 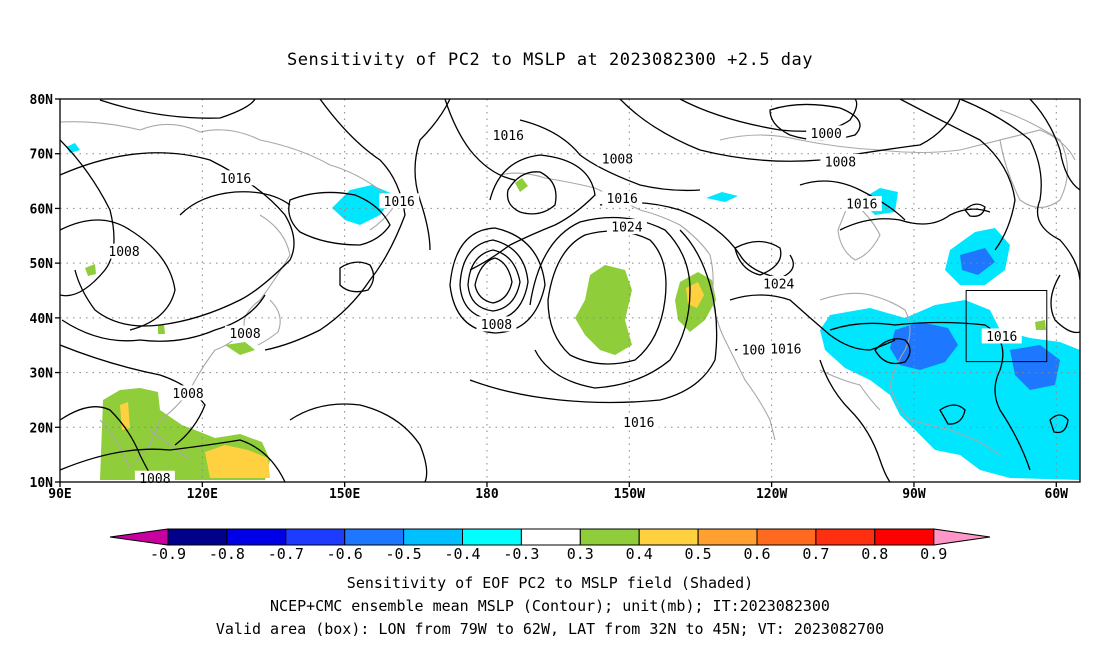 What do you see at coordinates (42, 374) in the screenshot?
I see `lat-tick-label: 30N` at bounding box center [42, 374].